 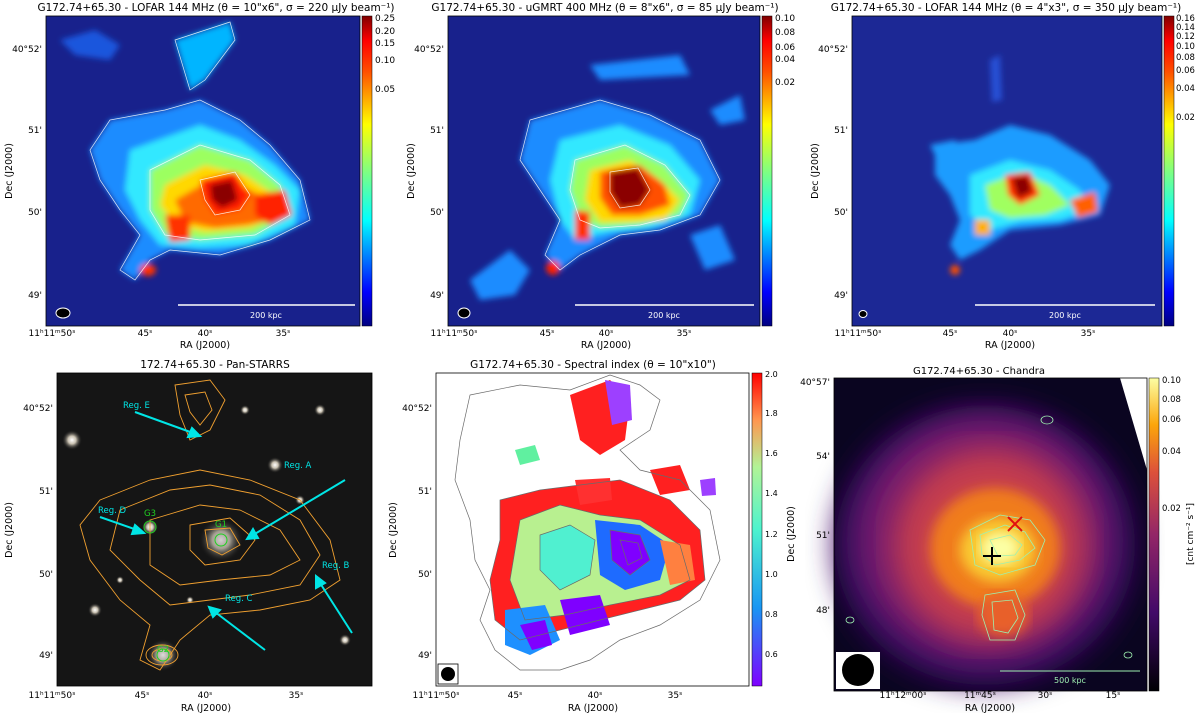 What do you see at coordinates (985, 545) in the screenshot?
I see `xray-emission` at bounding box center [985, 545].